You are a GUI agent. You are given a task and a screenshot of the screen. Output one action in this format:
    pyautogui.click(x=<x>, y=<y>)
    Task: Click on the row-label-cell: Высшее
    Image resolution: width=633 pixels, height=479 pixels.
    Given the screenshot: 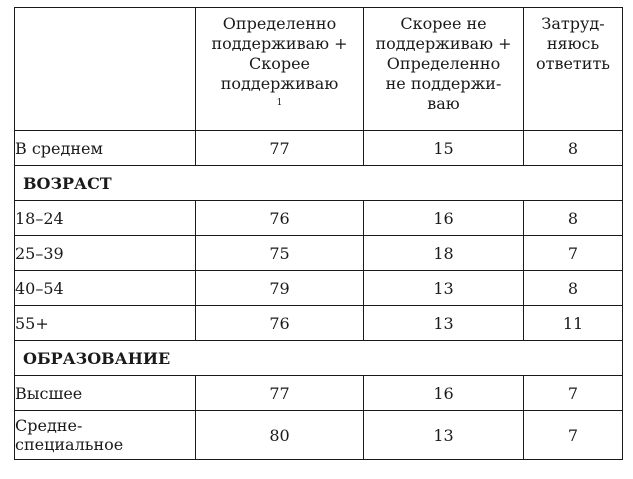 What is the action you would take?
    pyautogui.click(x=105, y=393)
    